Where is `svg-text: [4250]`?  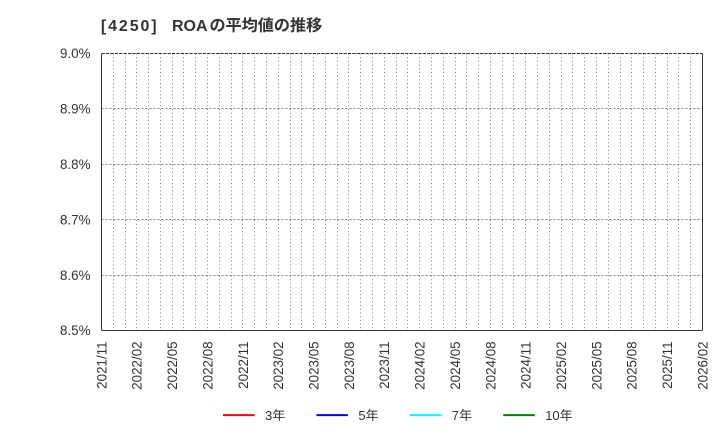 svg-text: [4250] is located at coordinates (130, 26).